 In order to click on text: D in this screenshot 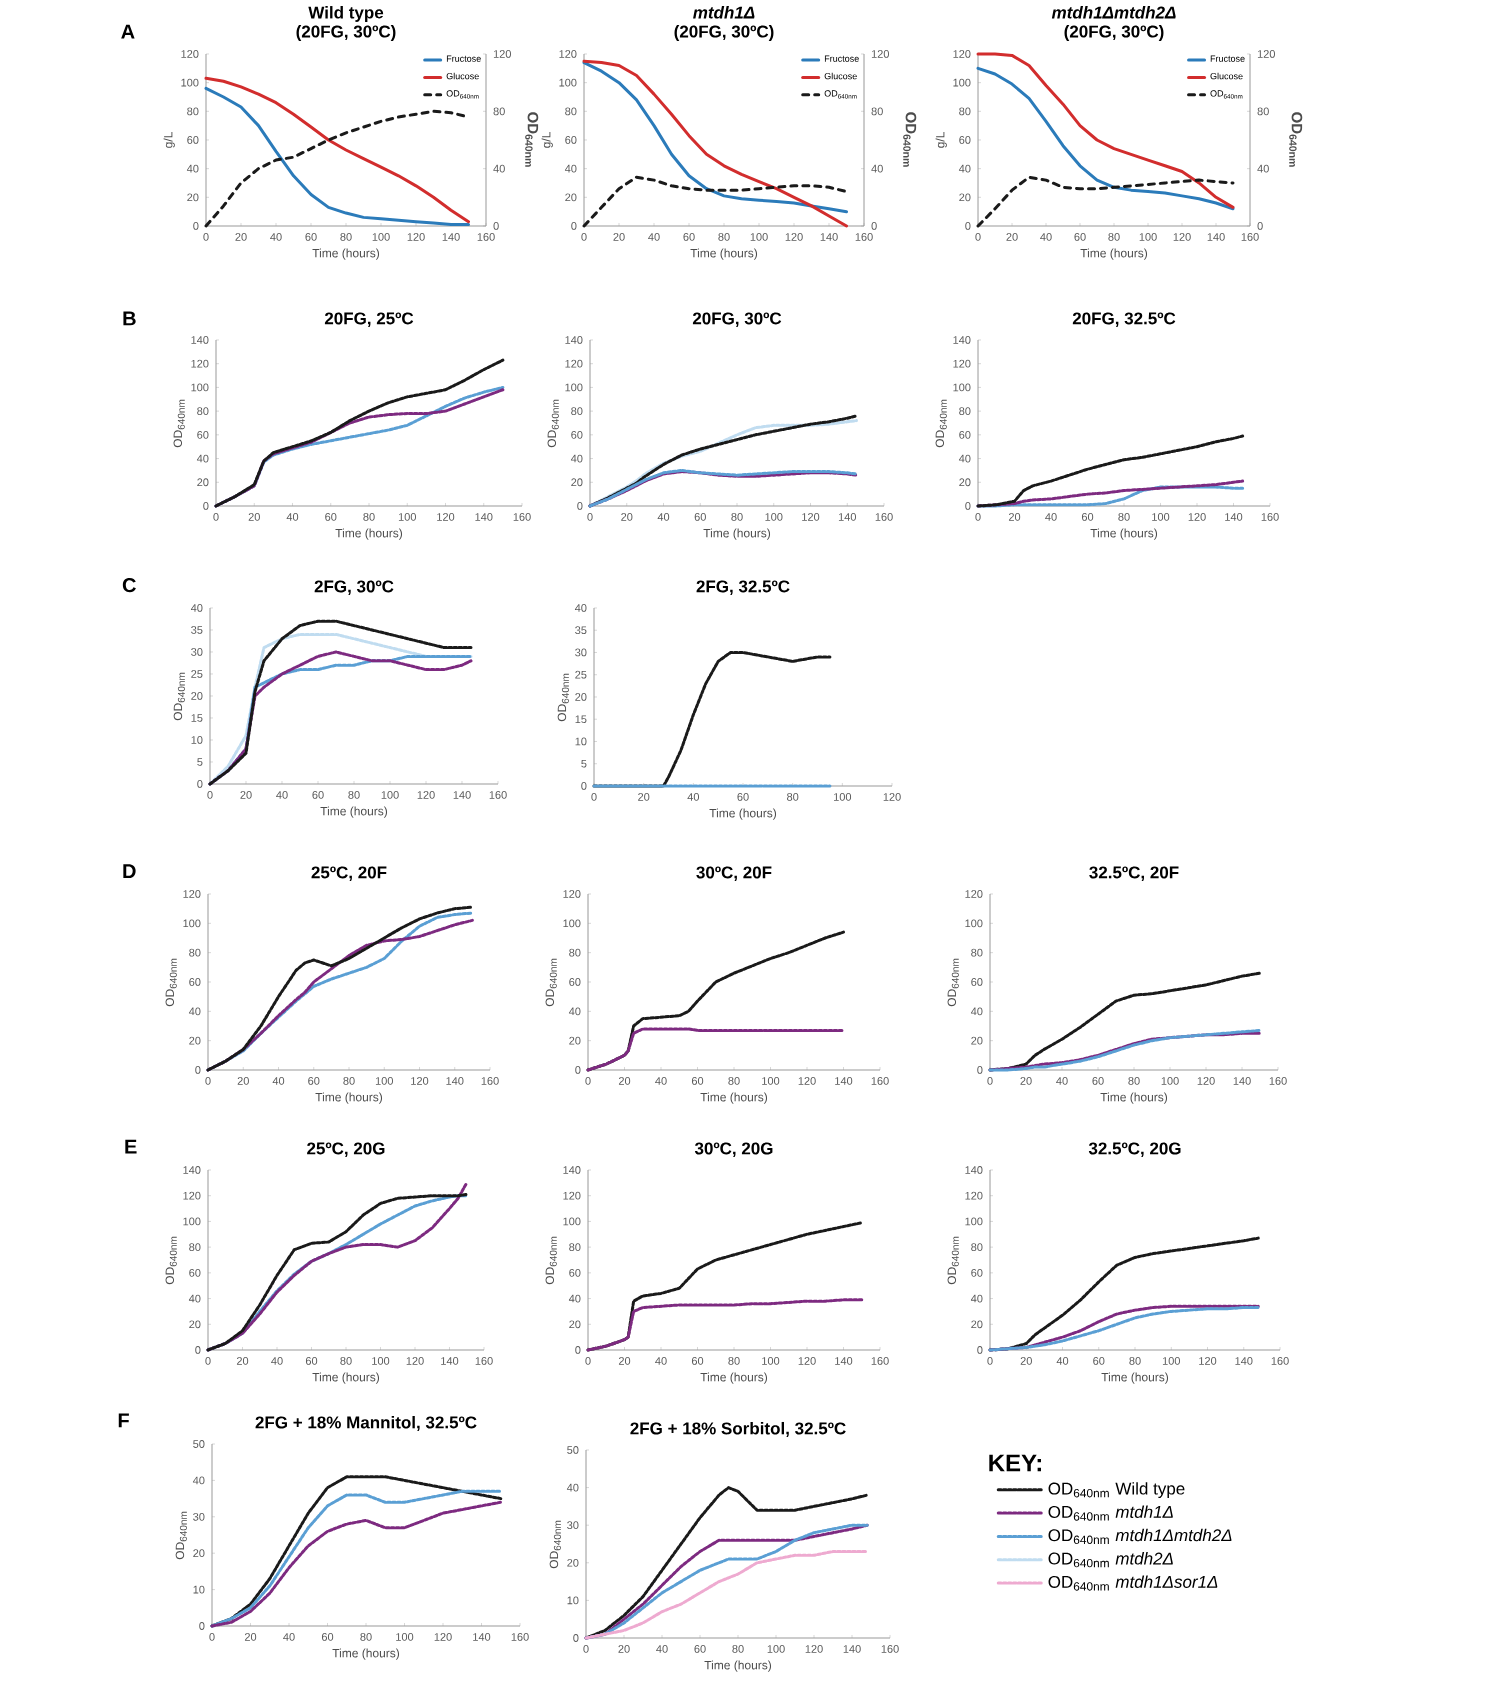, I will do `click(129, 871)`.